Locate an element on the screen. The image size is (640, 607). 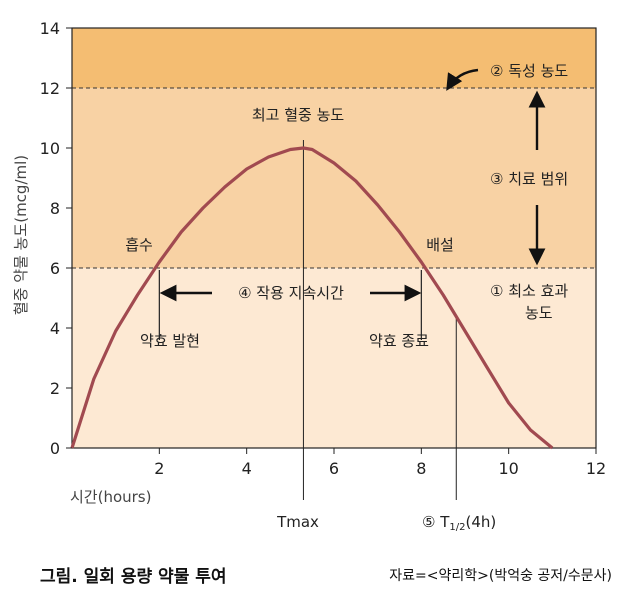
y-tick-label: 12 is located at coordinates (50, 88).